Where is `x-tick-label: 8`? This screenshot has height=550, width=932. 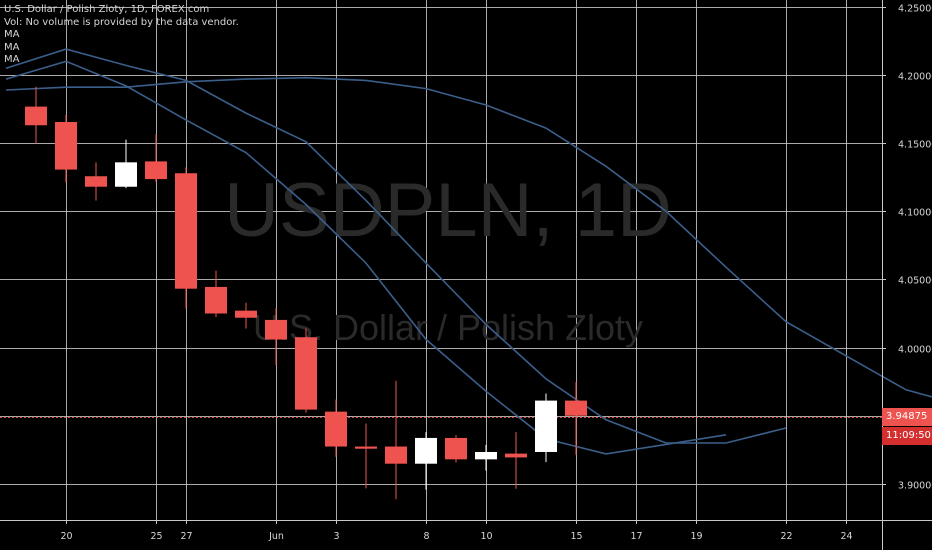 x-tick-label: 8 is located at coordinates (426, 536).